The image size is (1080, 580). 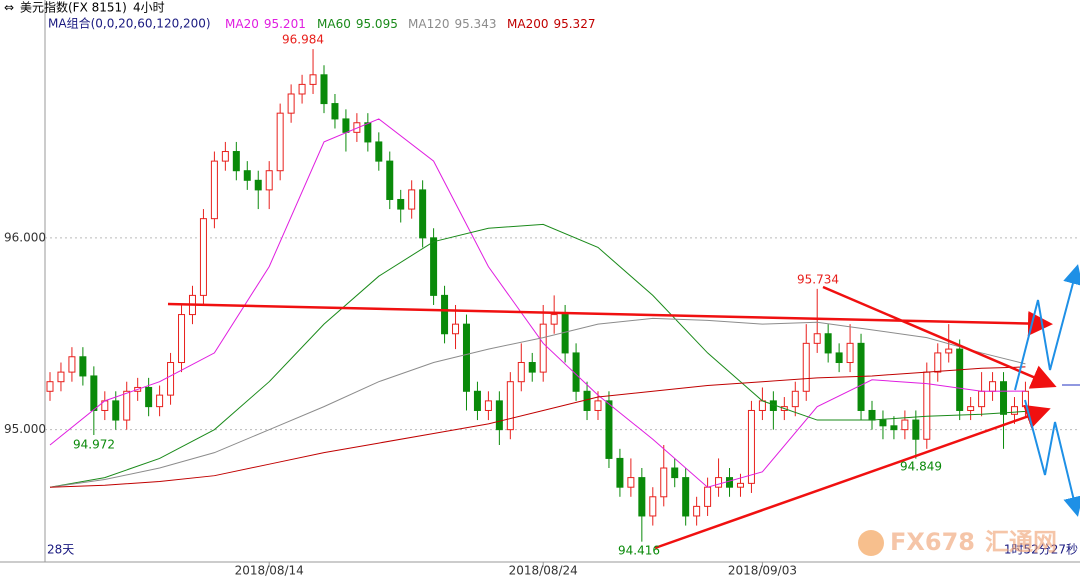 I want to click on y-tick-label: 95.000, so click(x=25, y=429).